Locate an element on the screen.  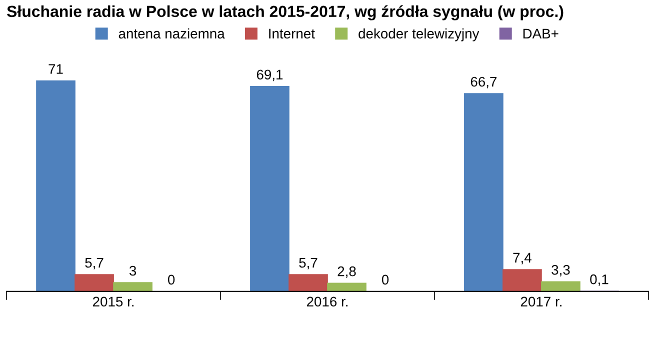
data-label: 71 is located at coordinates (55, 69).